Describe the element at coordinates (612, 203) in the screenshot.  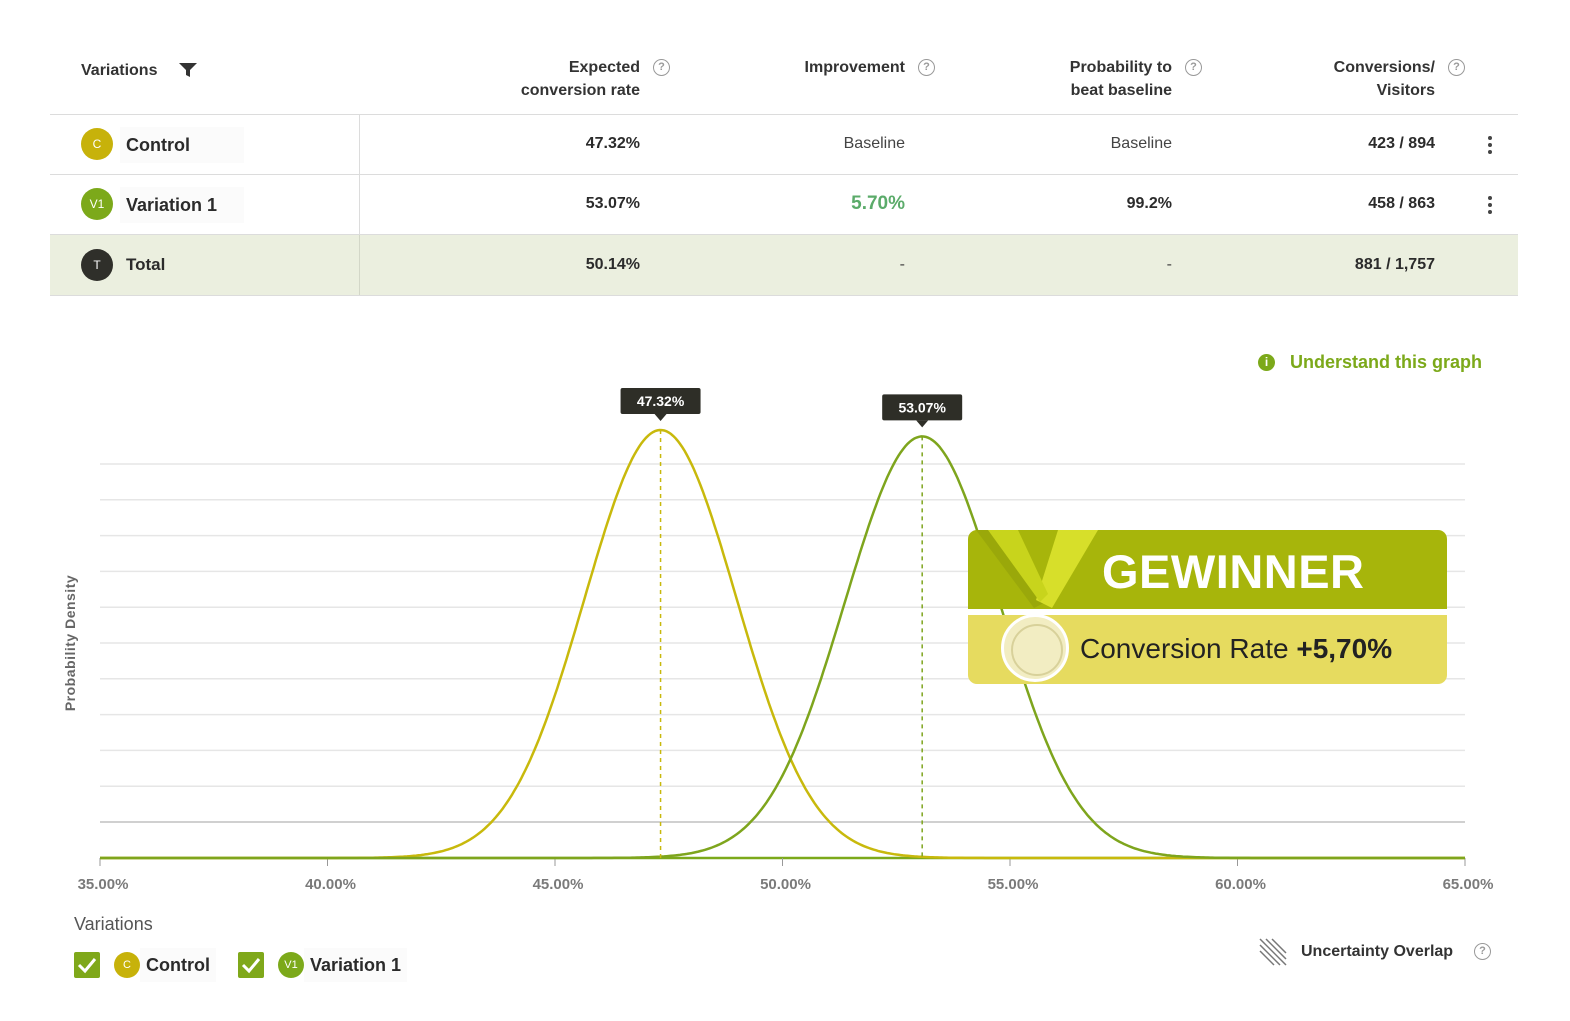
I see `expected-rate-cell: 53.07%` at that location.